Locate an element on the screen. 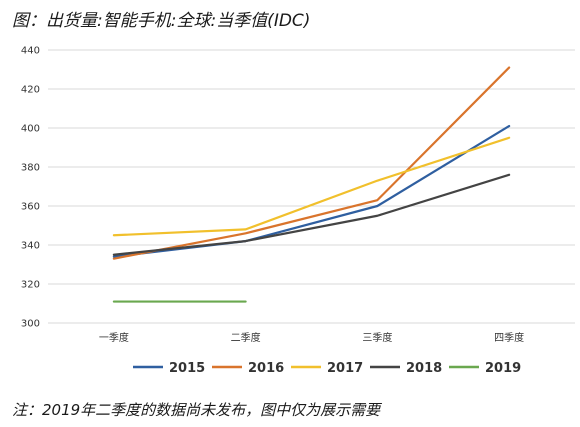  chart-title: 图：出货量:智能手机:全球:当季值(IDC) is located at coordinates (161, 21).